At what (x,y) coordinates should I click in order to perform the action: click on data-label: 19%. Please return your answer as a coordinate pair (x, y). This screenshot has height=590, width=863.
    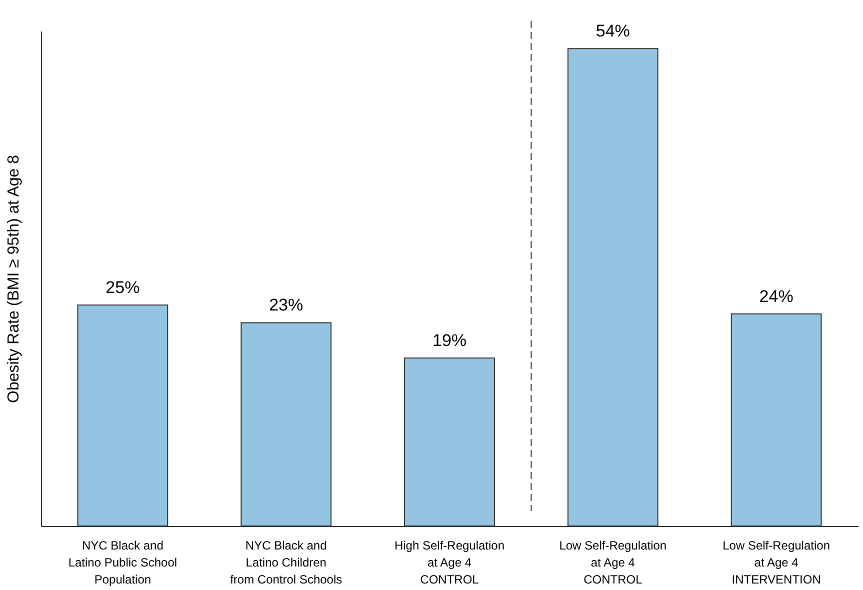
    Looking at the image, I should click on (449, 340).